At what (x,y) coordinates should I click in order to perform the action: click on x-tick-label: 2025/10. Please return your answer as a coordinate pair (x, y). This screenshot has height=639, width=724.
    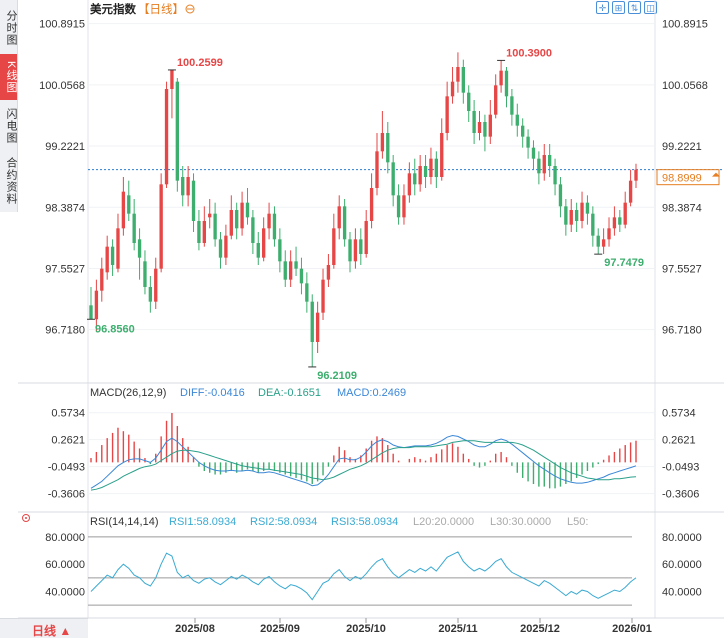
    Looking at the image, I should click on (366, 629).